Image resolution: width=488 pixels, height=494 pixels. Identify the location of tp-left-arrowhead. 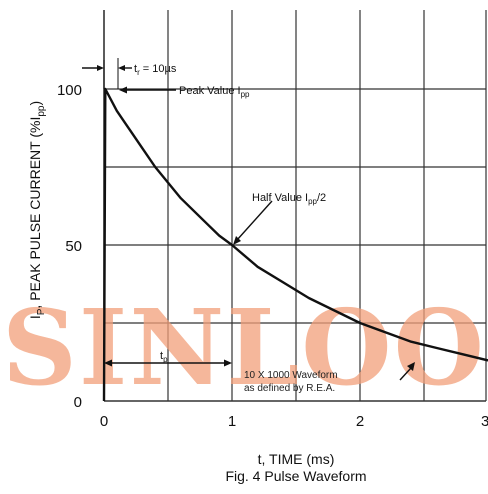
(108, 363).